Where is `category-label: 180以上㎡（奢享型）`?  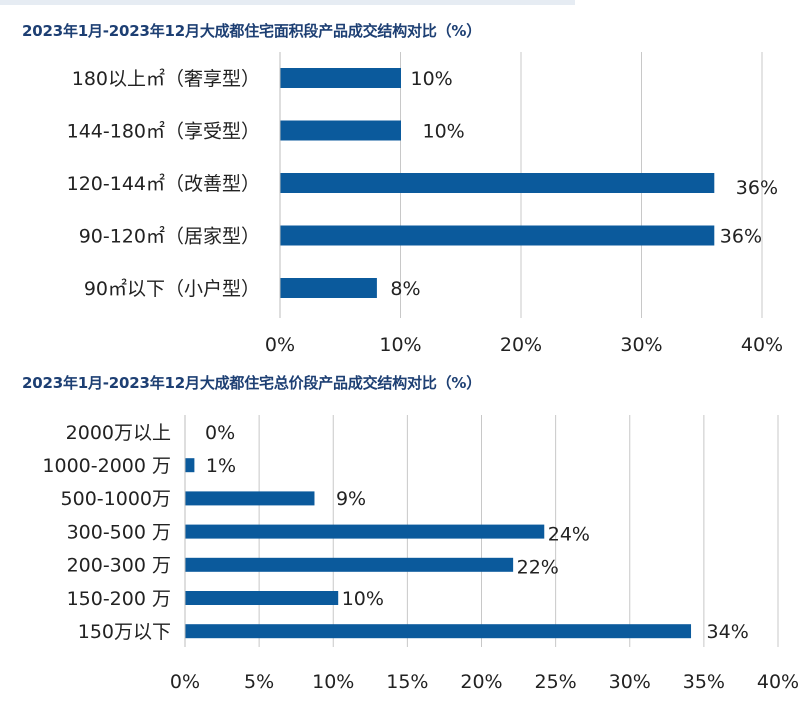
category-label: 180以上㎡（奢享型） is located at coordinates (166, 78).